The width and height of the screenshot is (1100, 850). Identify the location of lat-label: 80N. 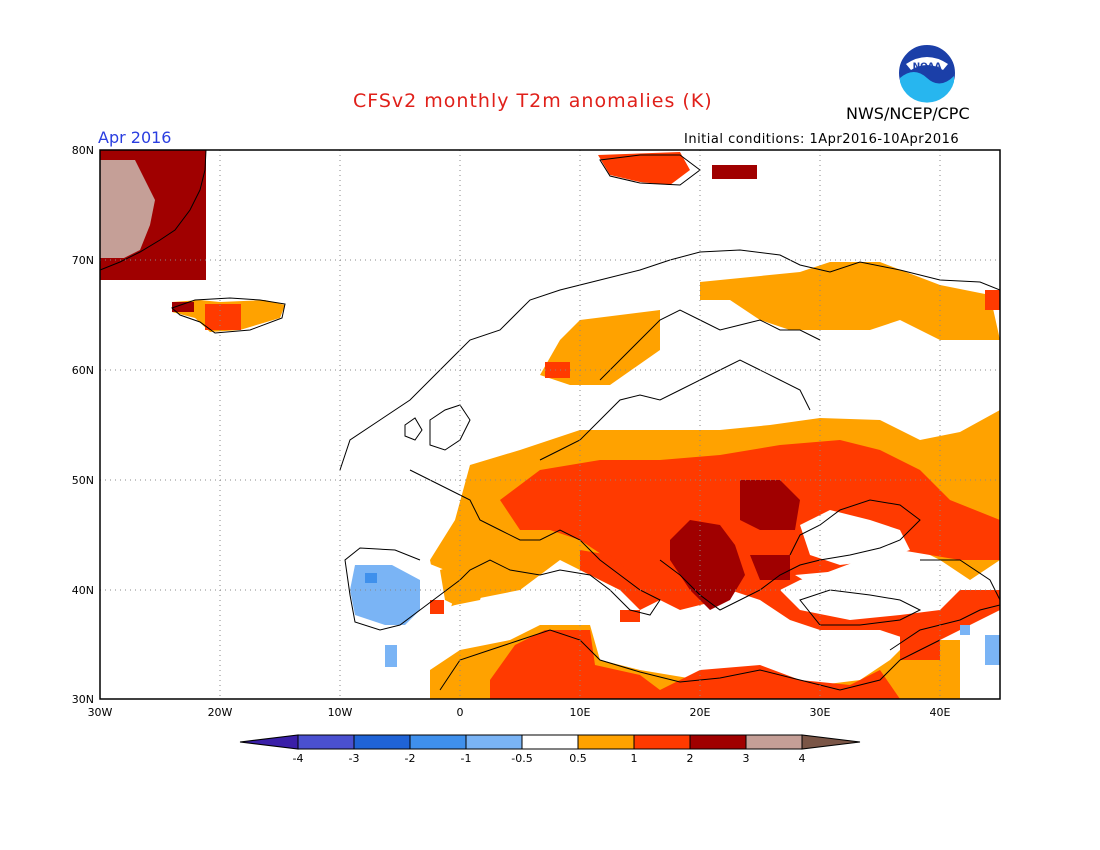
(83, 150).